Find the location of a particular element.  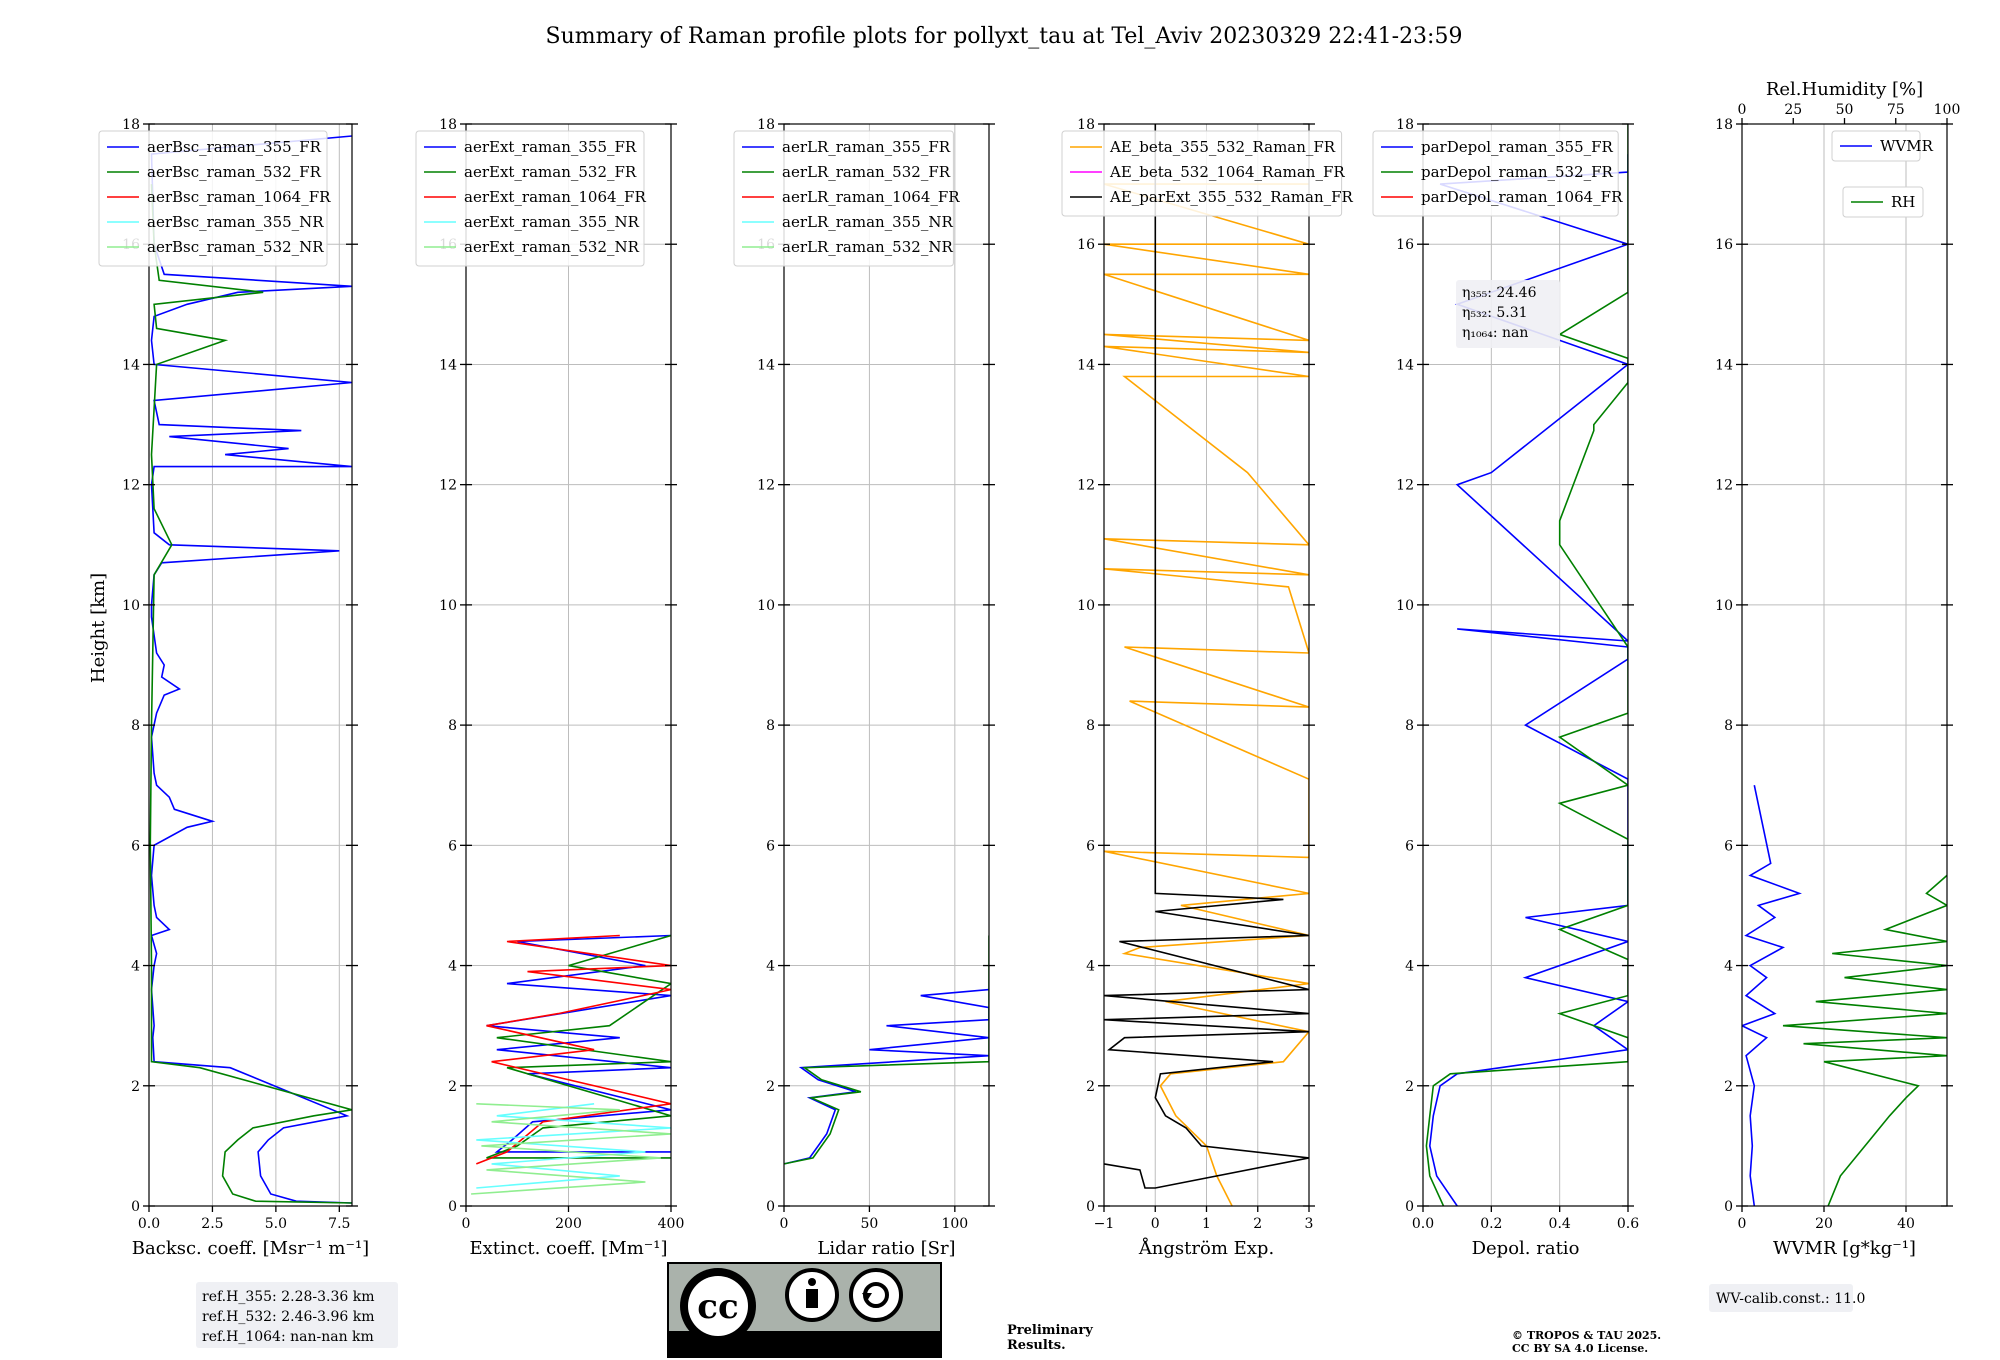

eta-annotation: η₃₅₅: 24.46 η₅₃₂: 5.31 η₁₀₆₄: nan is located at coordinates (1508, 314).